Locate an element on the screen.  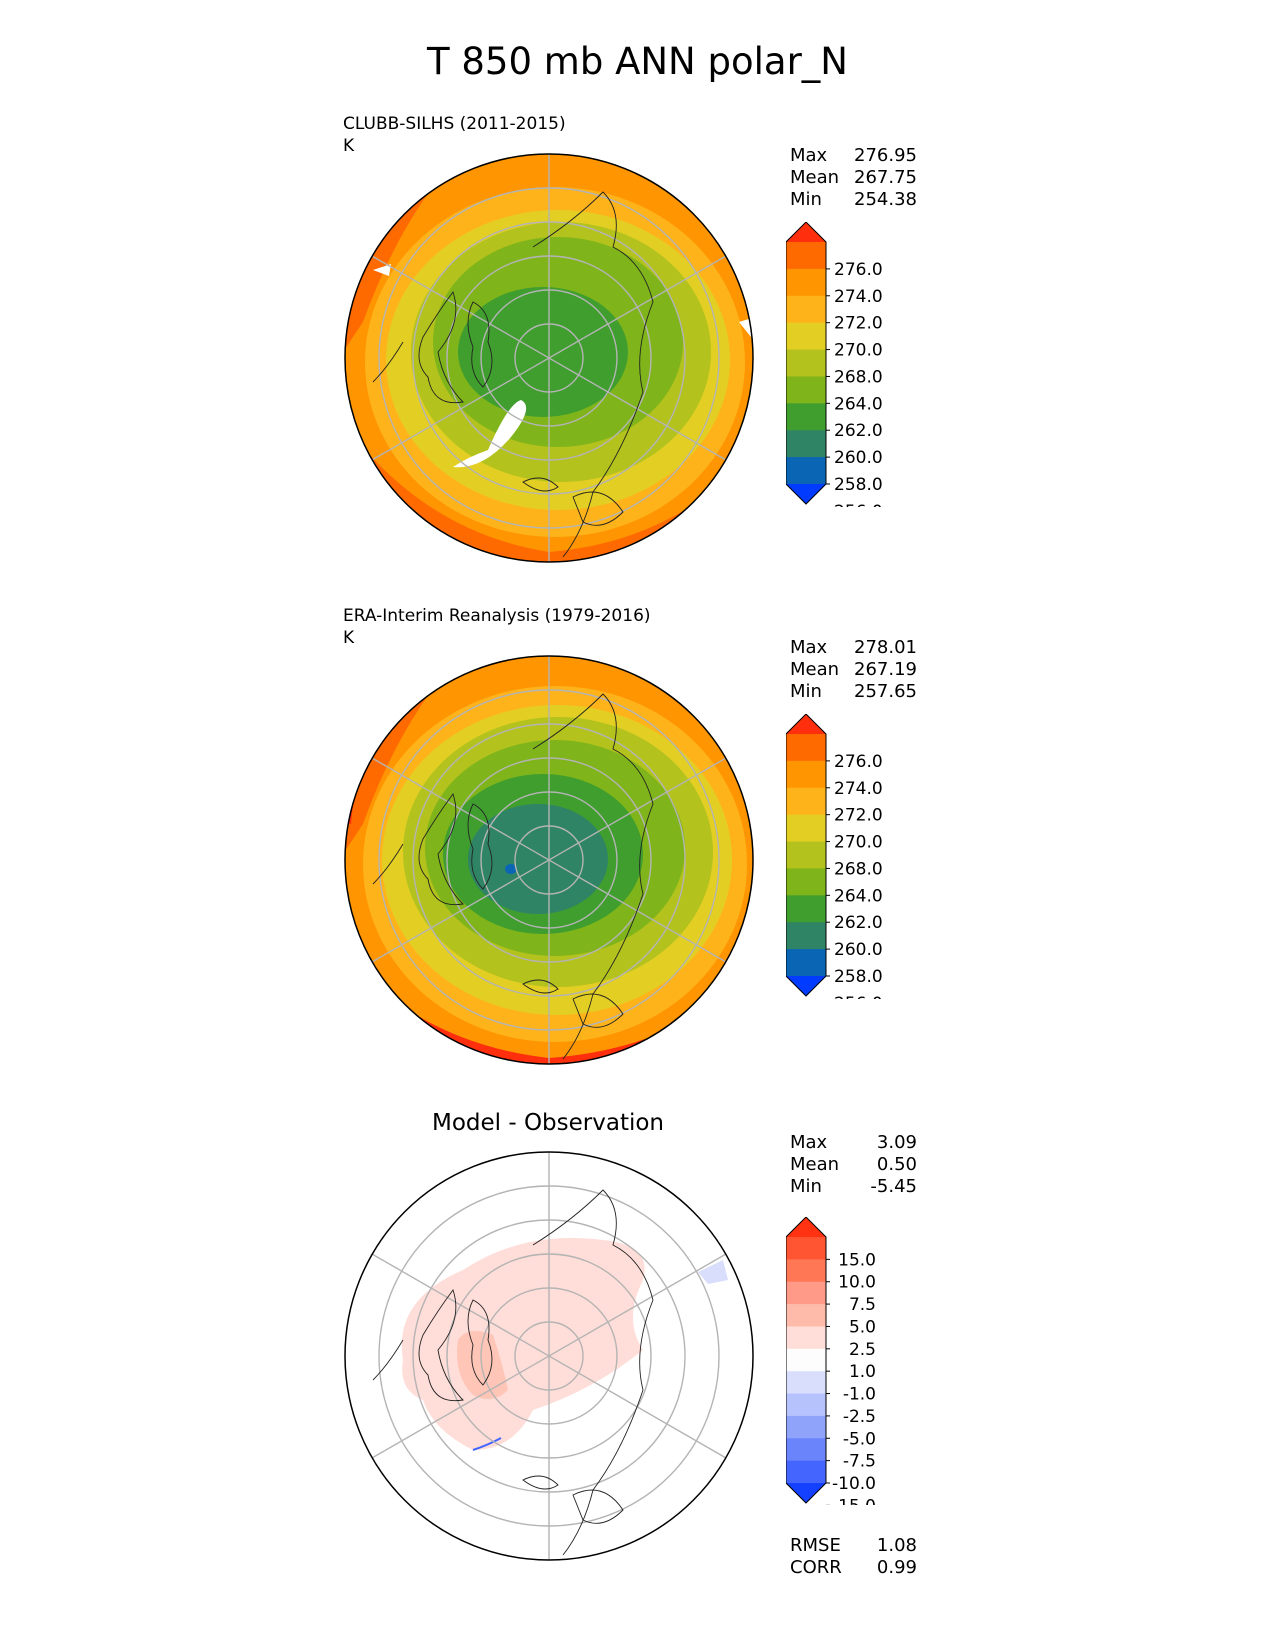
colorbar-tick-label: 1.0 is located at coordinates (862, 1372).